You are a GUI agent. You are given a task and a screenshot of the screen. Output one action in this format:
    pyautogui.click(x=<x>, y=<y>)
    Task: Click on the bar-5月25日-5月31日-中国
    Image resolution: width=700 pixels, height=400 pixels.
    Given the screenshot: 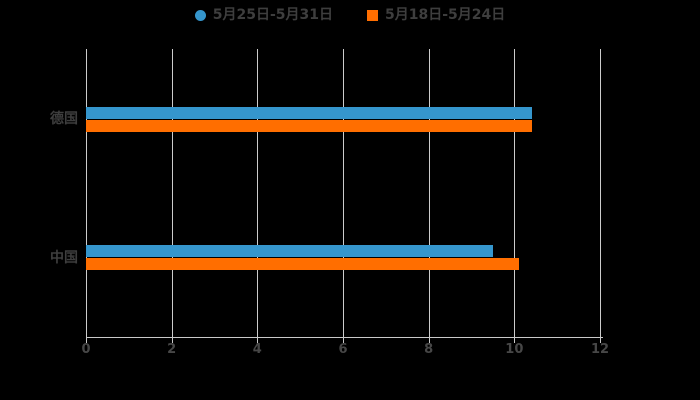 What is the action you would take?
    pyautogui.click(x=289, y=251)
    